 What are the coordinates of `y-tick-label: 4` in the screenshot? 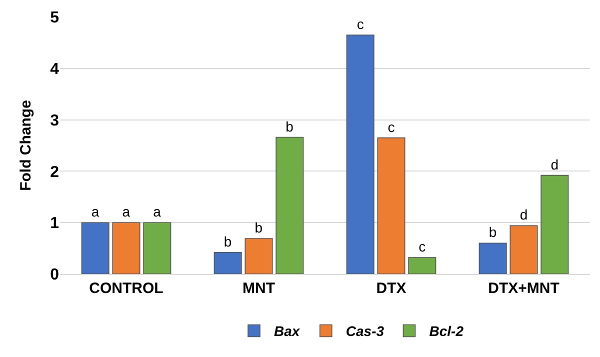 It's located at (55, 69).